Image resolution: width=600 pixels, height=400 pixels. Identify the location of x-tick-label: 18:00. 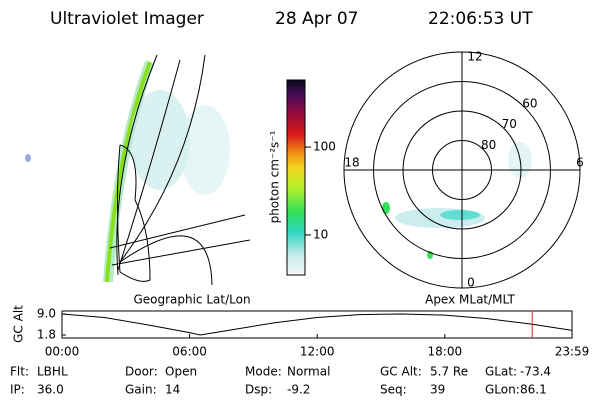
(445, 352).